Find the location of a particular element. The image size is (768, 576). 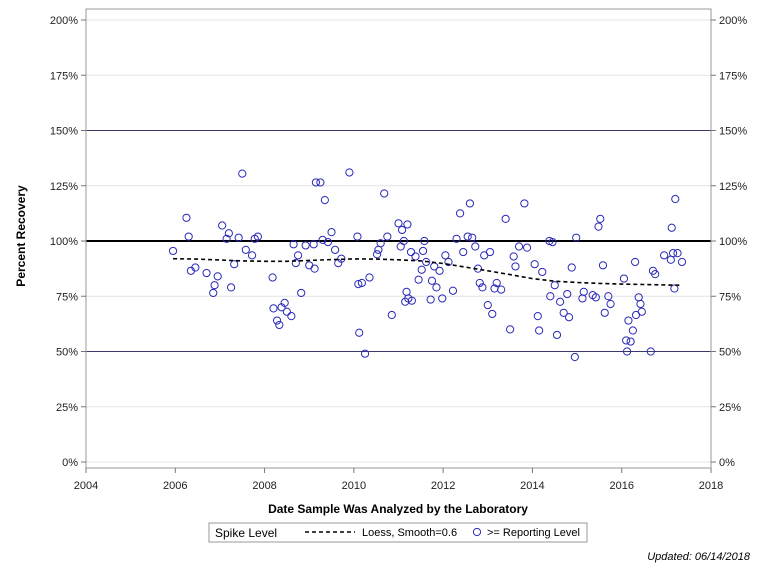

y-axis-title: Percent Recovery is located at coordinates (21, 236).